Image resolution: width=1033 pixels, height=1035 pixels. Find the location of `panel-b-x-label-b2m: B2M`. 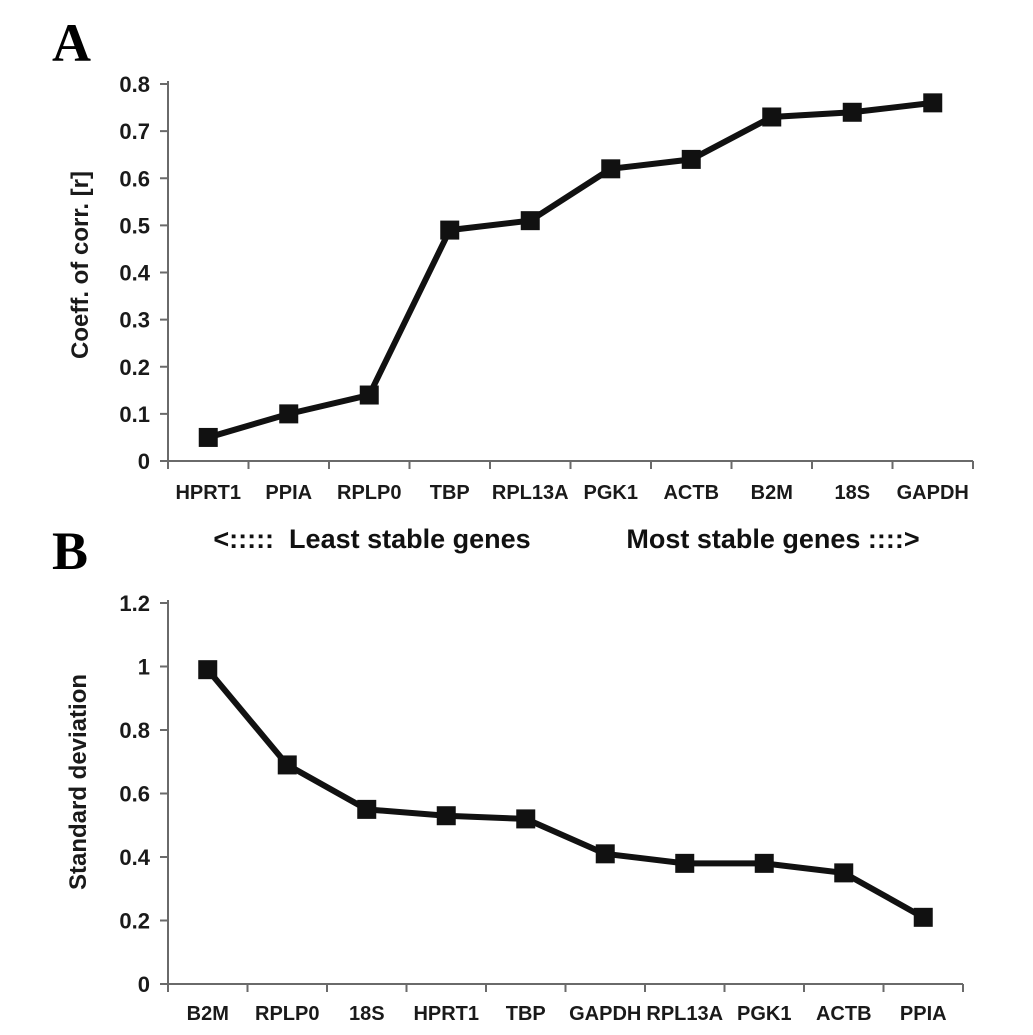

panel-b-x-label-b2m: B2M is located at coordinates (208, 1014).